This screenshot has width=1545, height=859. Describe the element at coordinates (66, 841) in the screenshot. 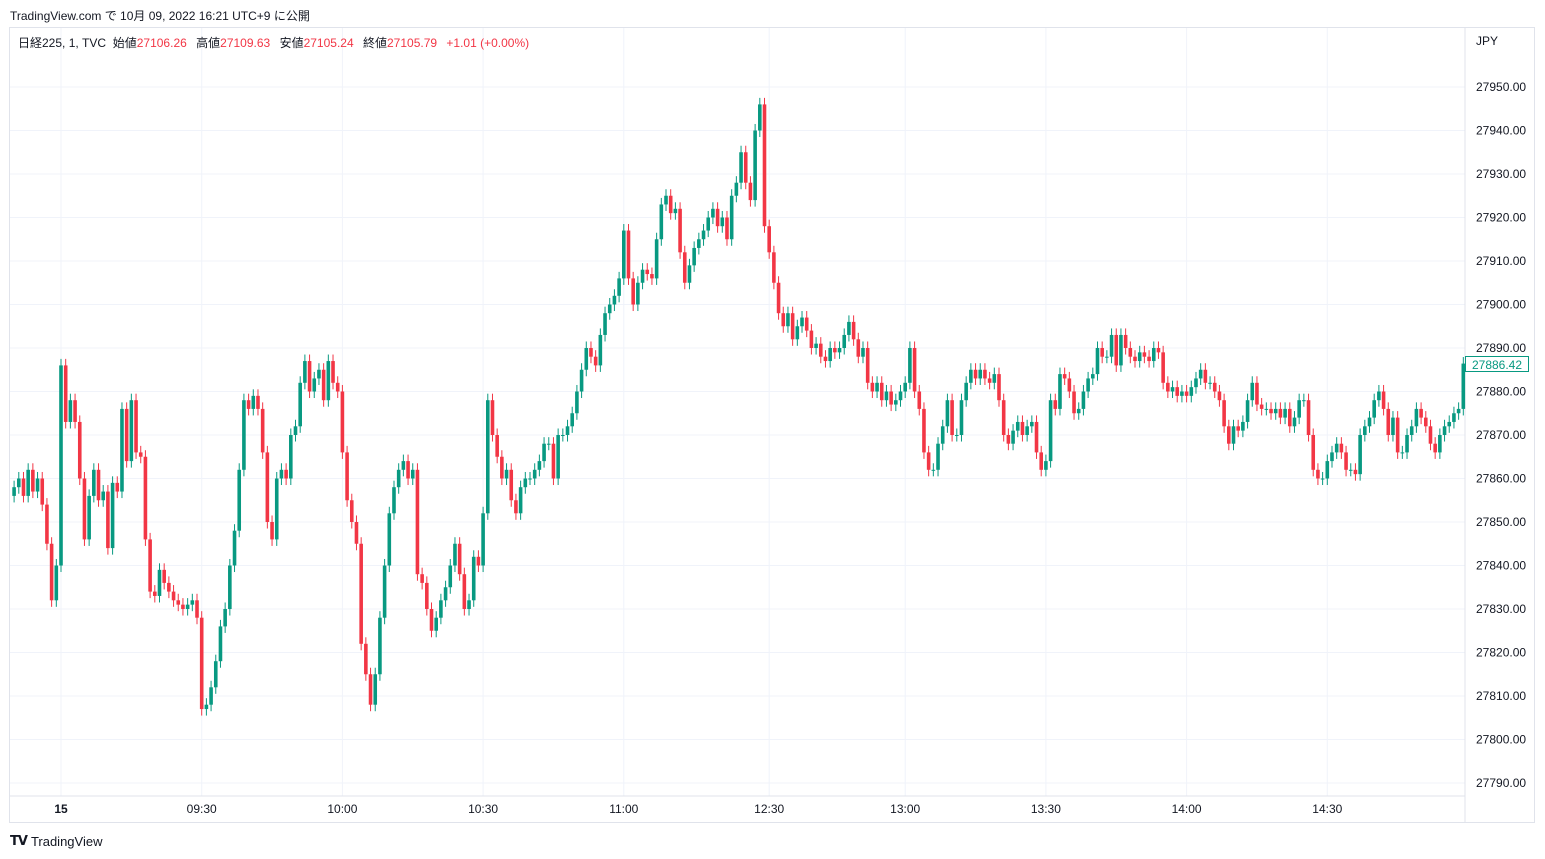

I see `brand-name: TradingView` at that location.